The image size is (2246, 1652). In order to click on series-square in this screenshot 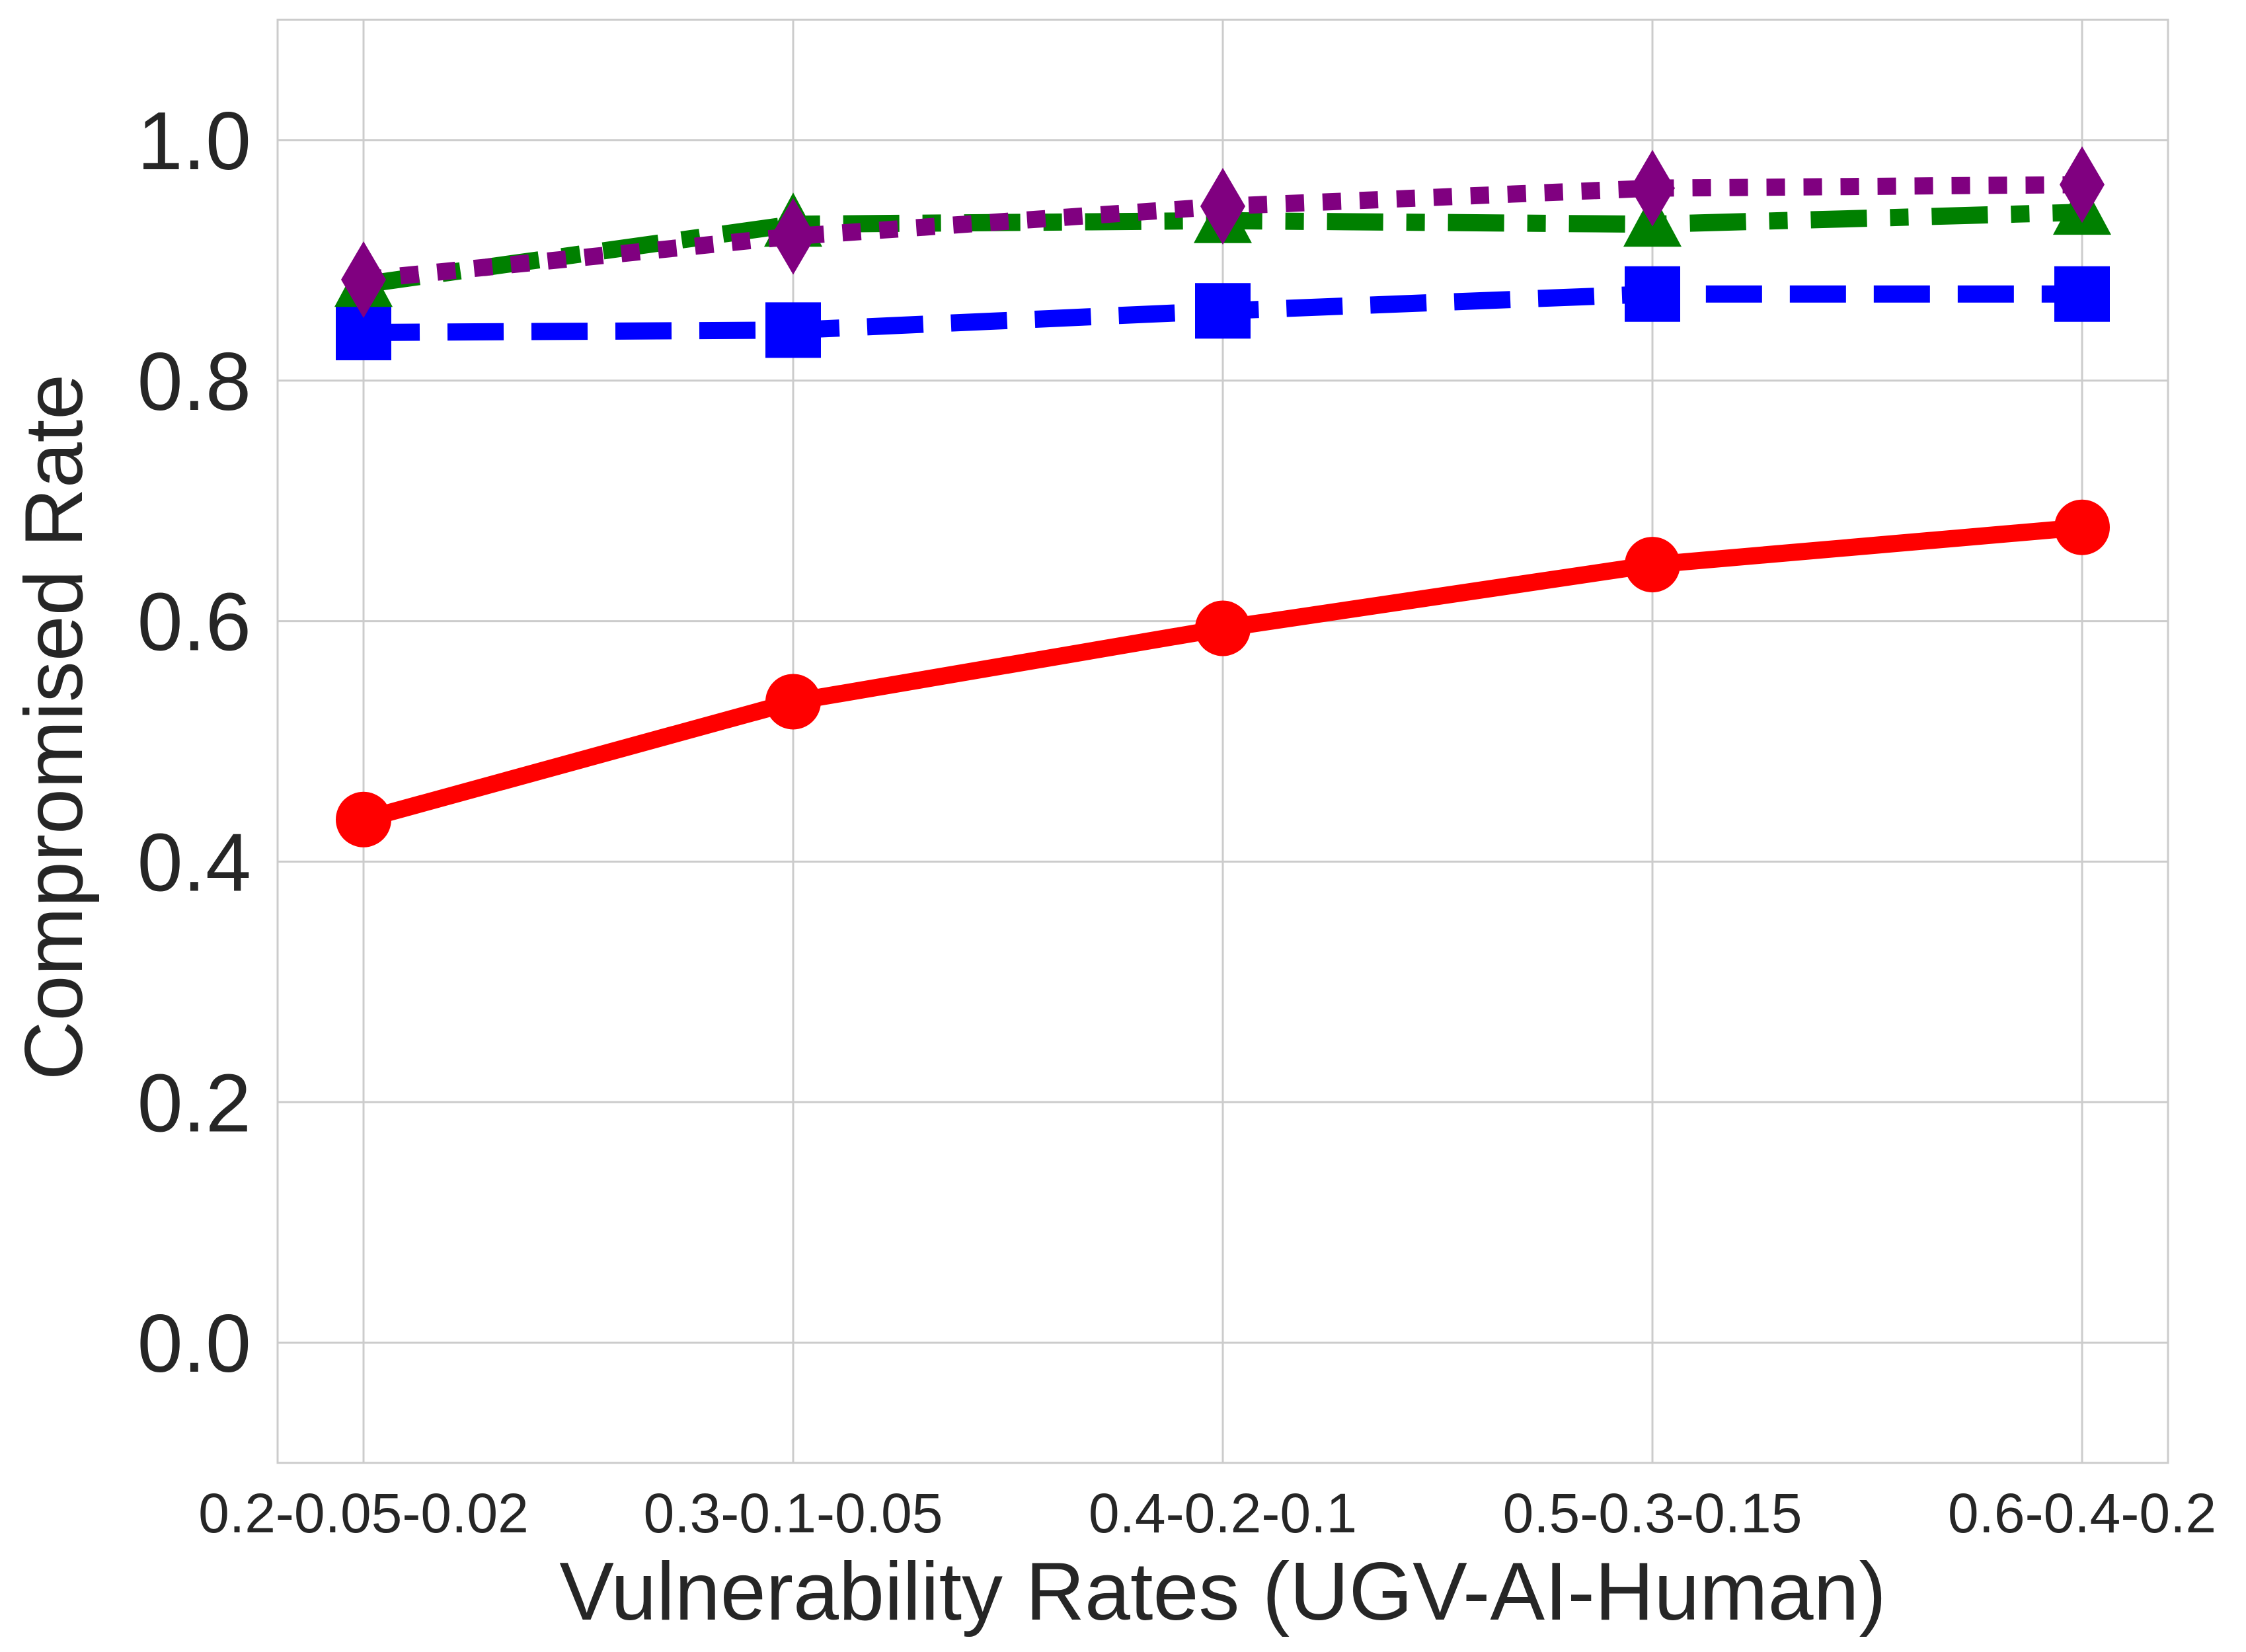, I will do `click(1223, 313)`.